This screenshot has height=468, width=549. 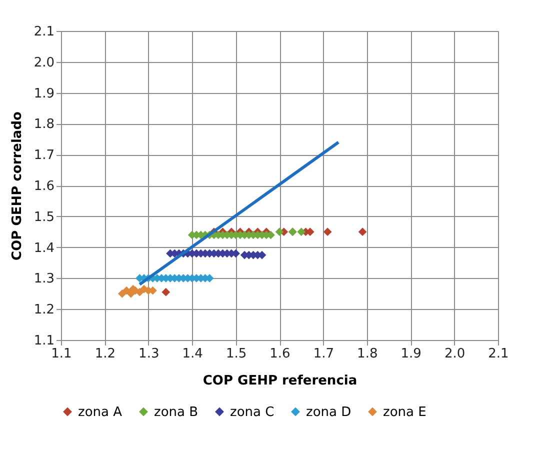 I want to click on x-tick-label: 1.7, so click(x=323, y=354).